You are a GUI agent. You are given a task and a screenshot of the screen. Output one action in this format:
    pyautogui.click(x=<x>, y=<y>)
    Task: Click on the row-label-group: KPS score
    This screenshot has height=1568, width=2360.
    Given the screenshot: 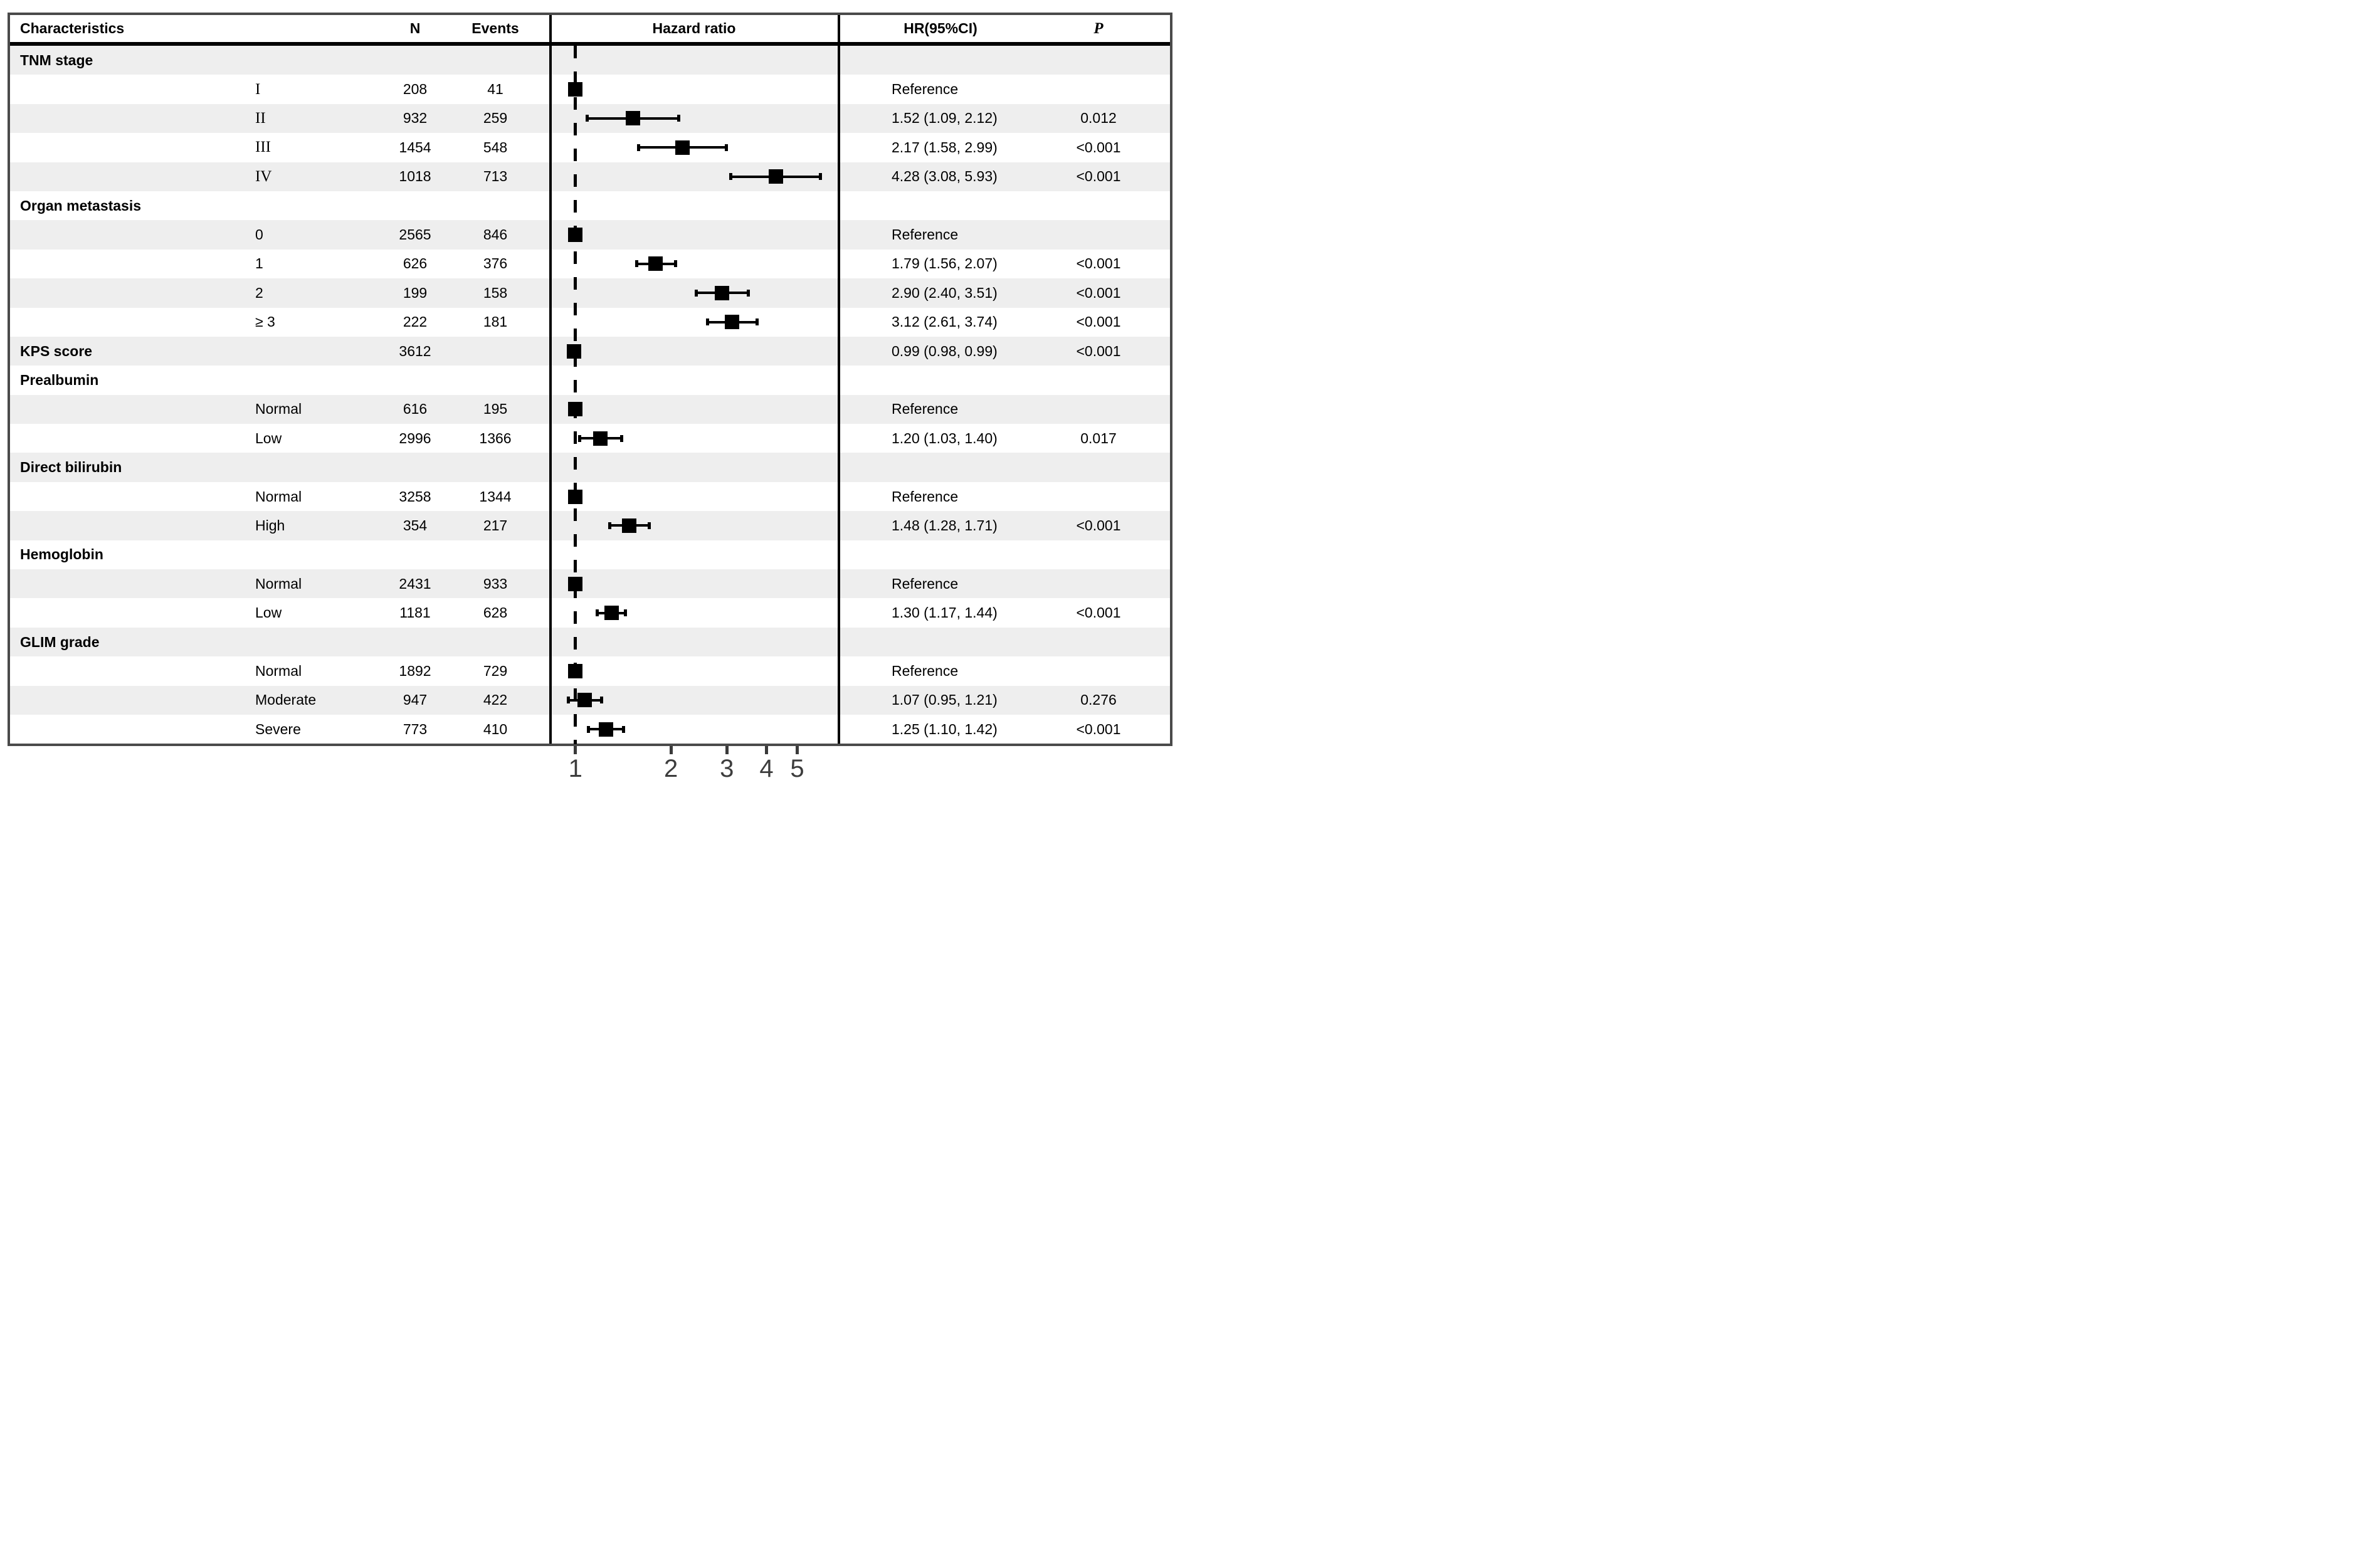 What is the action you would take?
    pyautogui.click(x=56, y=350)
    